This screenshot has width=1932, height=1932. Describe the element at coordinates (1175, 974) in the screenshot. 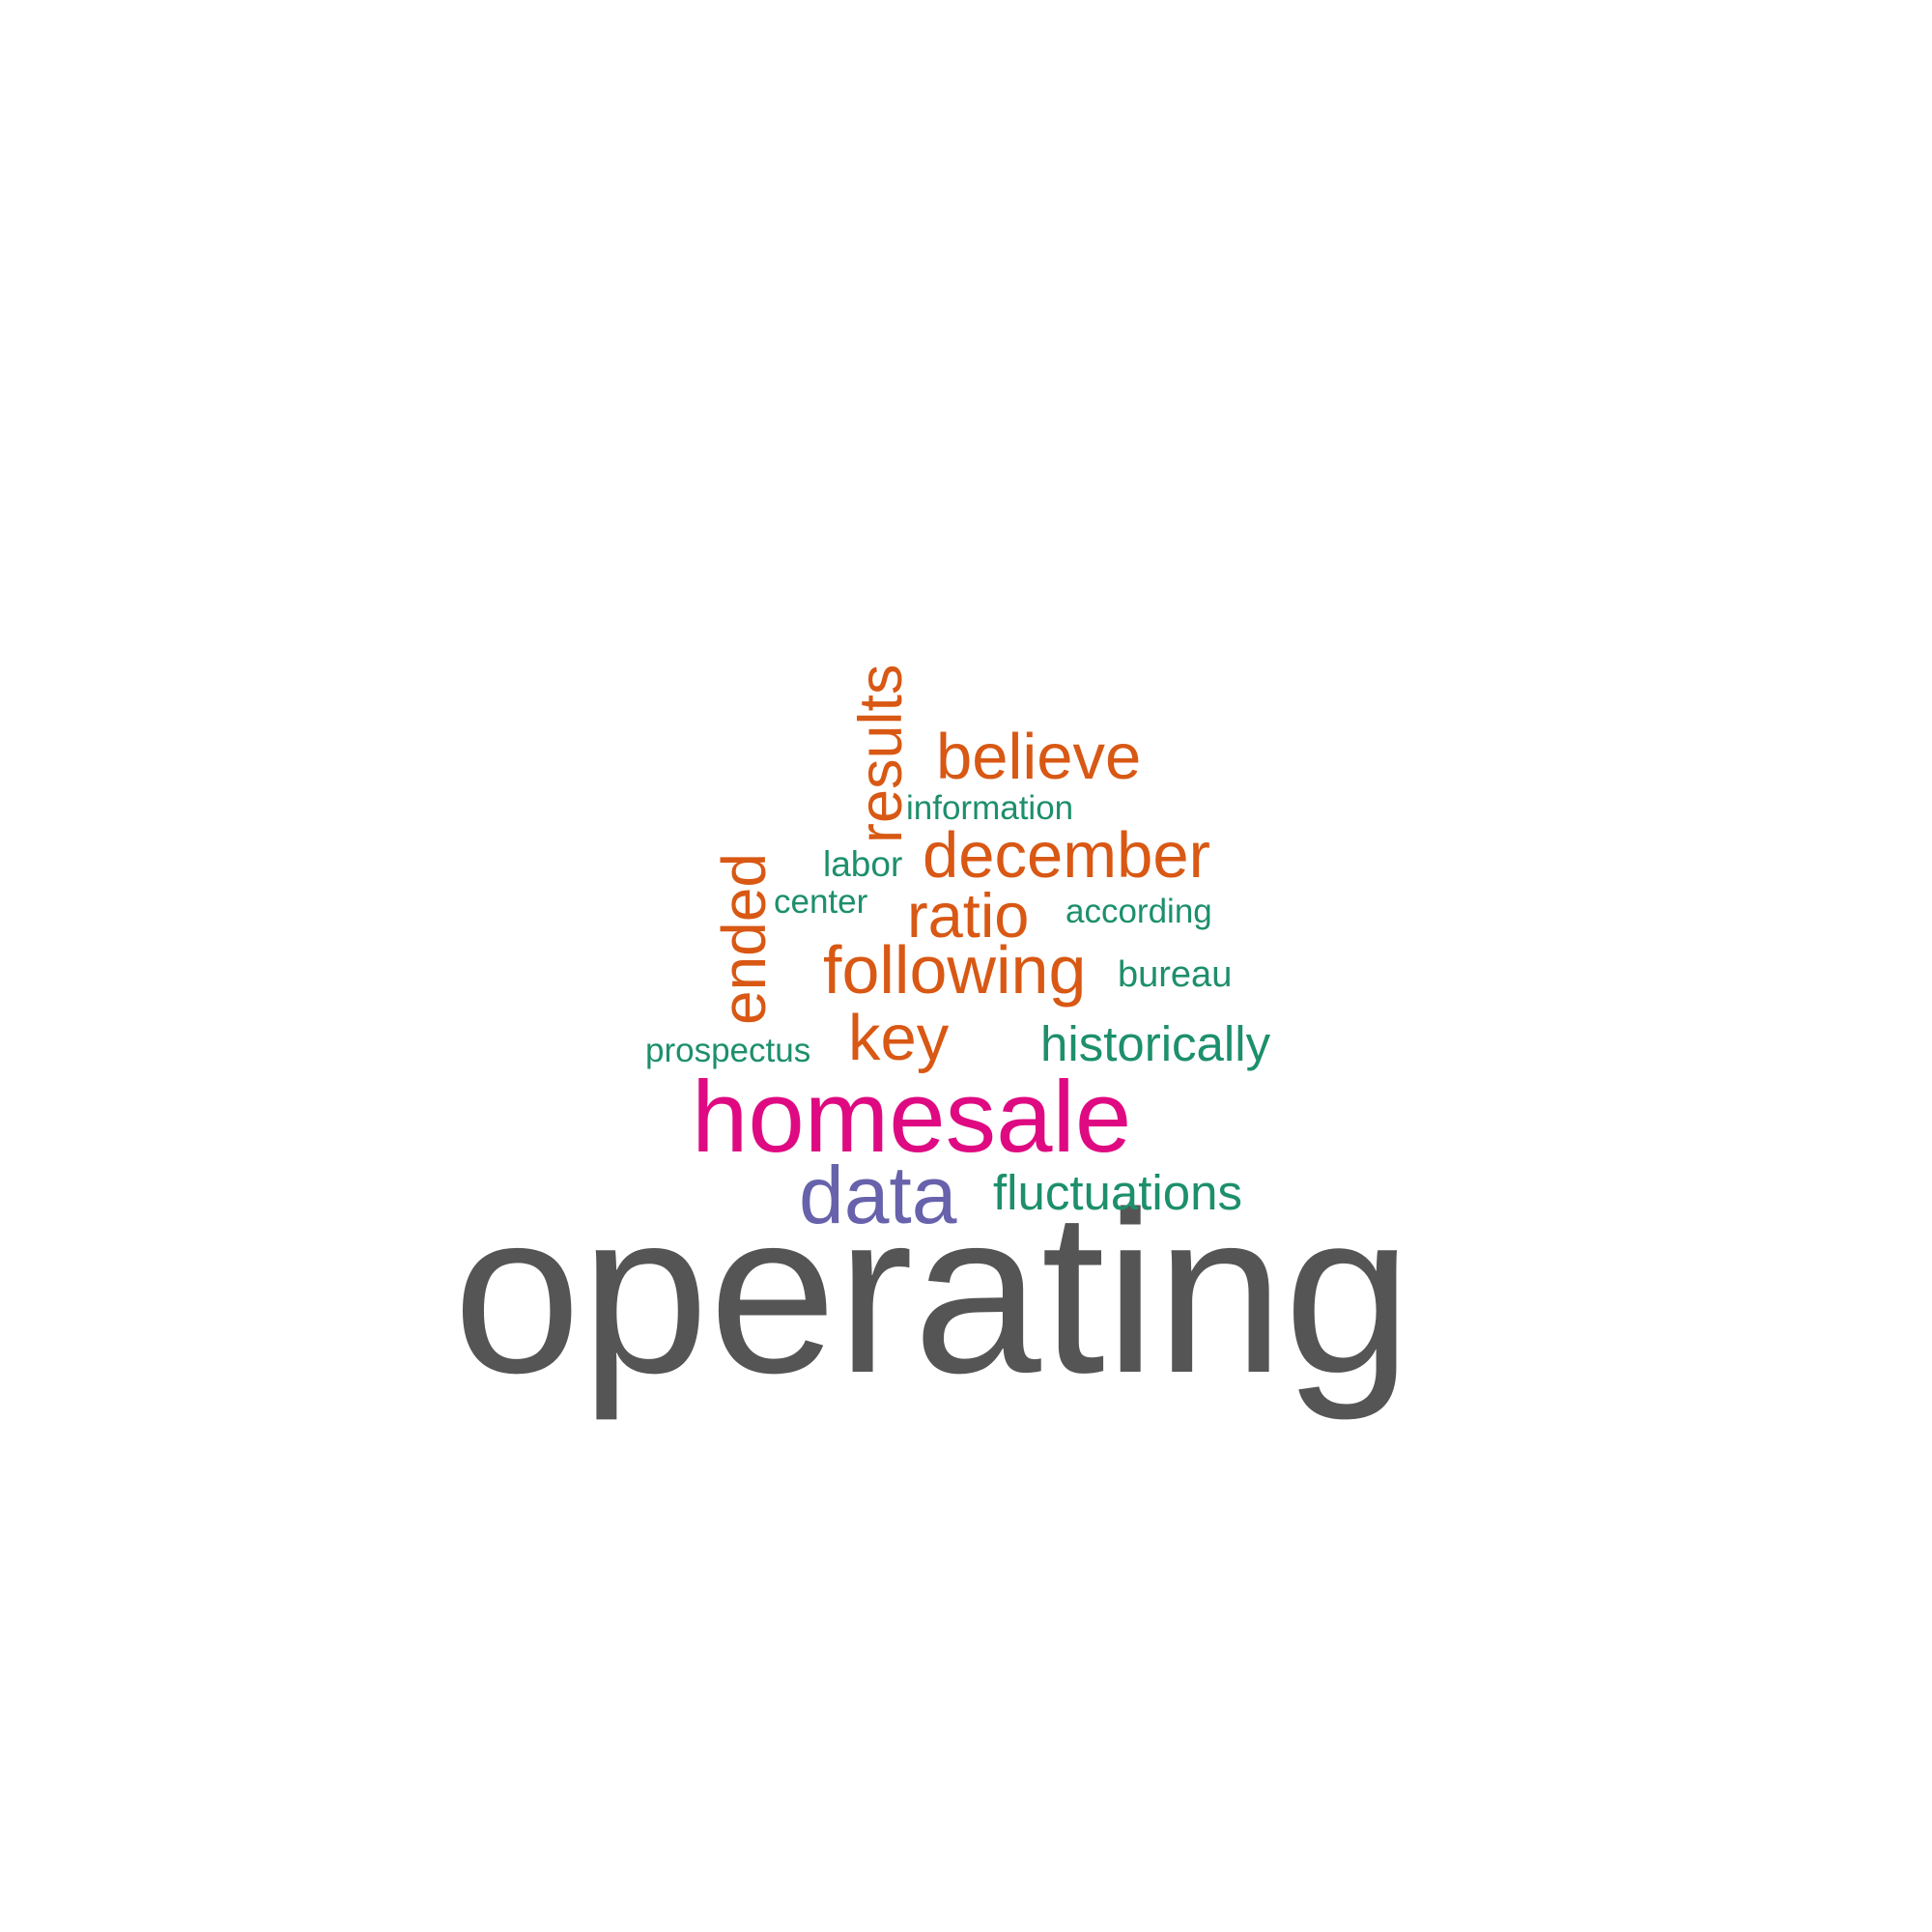

I see `word-bureau: bureau` at that location.